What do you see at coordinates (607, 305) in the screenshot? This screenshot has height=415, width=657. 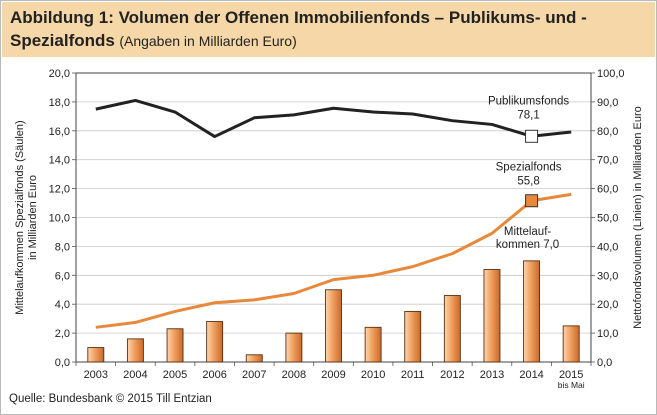 I see `y-right-tick-label: 20,0` at bounding box center [607, 305].